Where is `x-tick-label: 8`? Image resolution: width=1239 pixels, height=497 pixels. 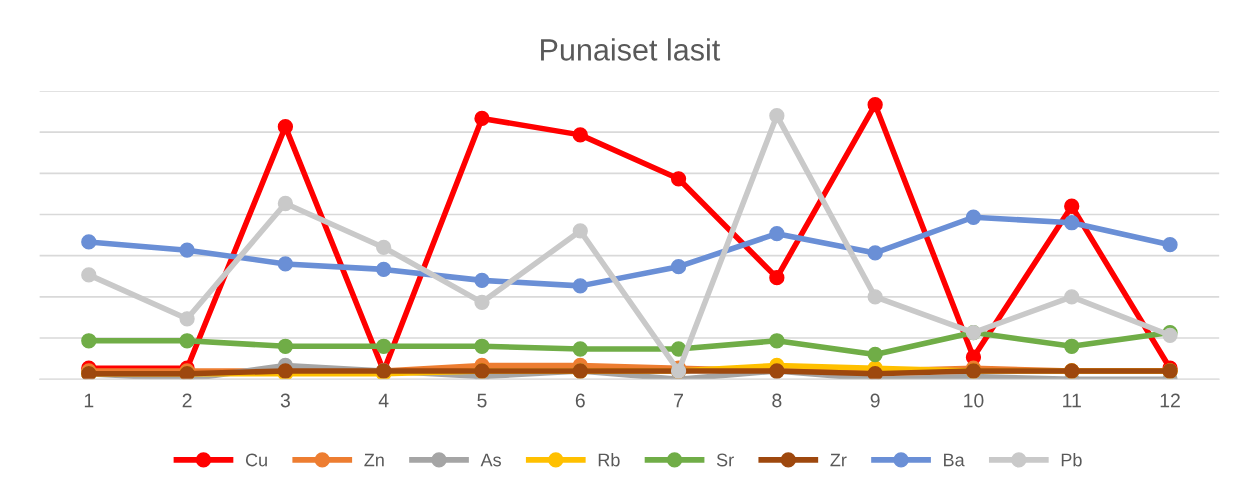 x-tick-label: 8 is located at coordinates (777, 400).